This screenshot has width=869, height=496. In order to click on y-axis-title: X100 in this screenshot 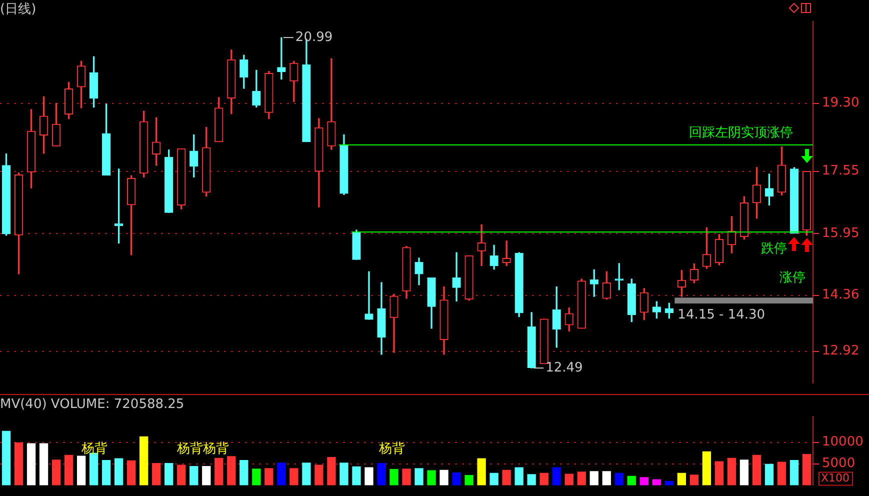, I will do `click(835, 478)`.